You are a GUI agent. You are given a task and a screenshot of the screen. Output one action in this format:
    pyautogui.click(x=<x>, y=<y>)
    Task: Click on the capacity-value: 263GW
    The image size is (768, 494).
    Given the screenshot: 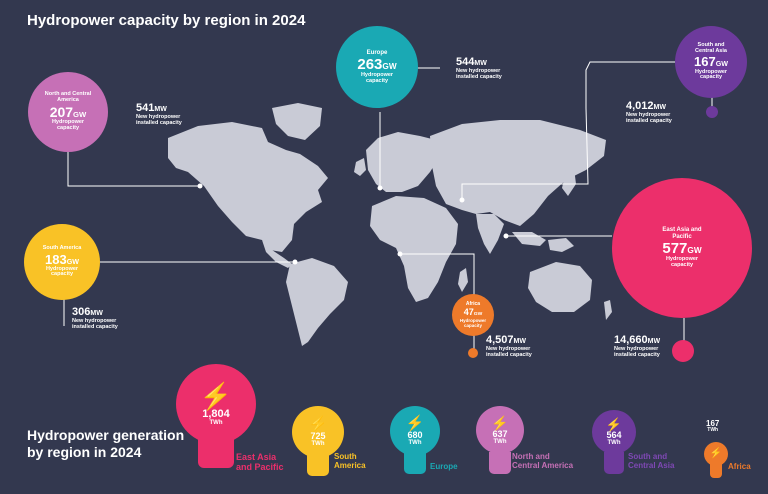 What is the action you would take?
    pyautogui.click(x=377, y=64)
    